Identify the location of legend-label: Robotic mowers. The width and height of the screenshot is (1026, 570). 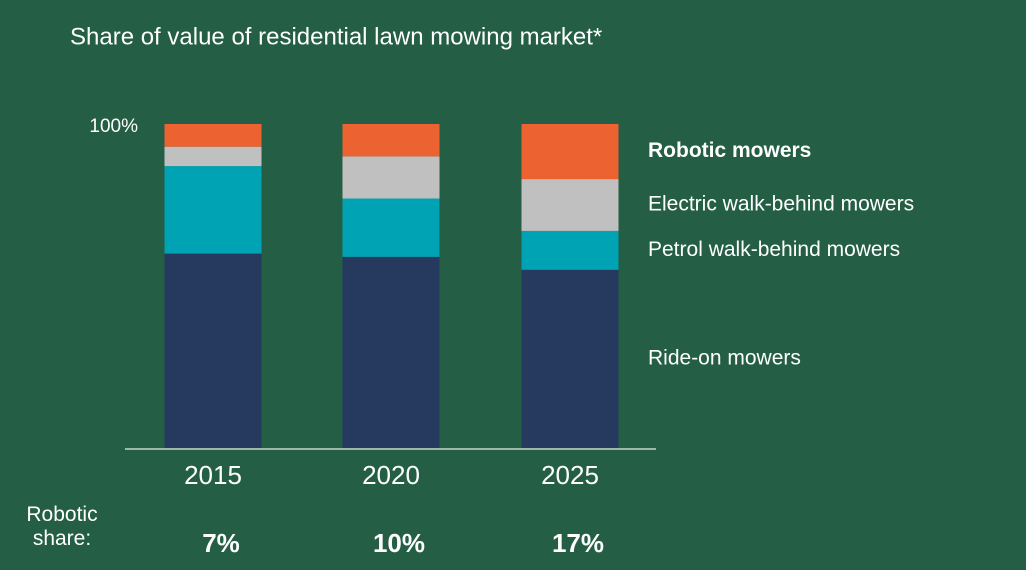
(729, 150).